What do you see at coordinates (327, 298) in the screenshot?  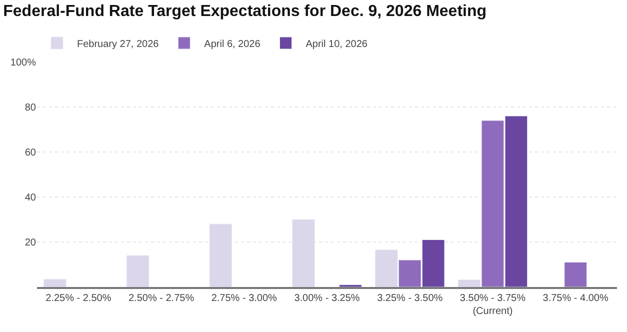 I see `x-tick-label: 3.00% - 3.25%` at bounding box center [327, 298].